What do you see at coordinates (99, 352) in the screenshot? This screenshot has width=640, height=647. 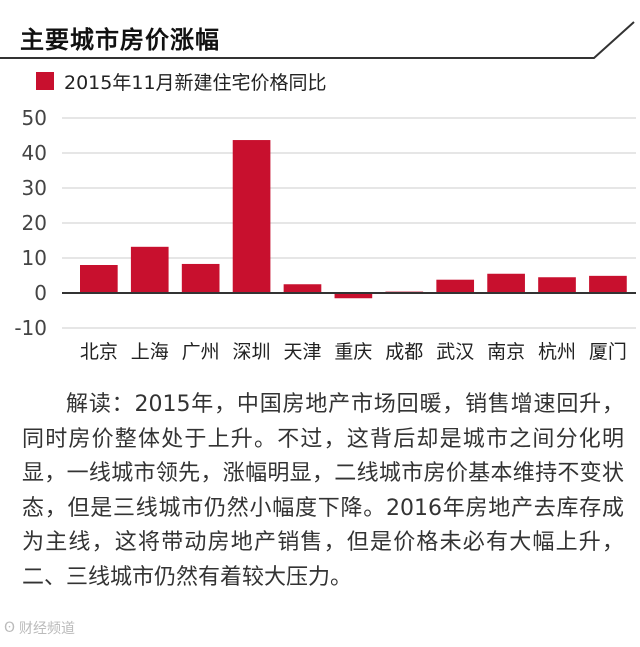 I see `x-tick-label: 北京` at bounding box center [99, 352].